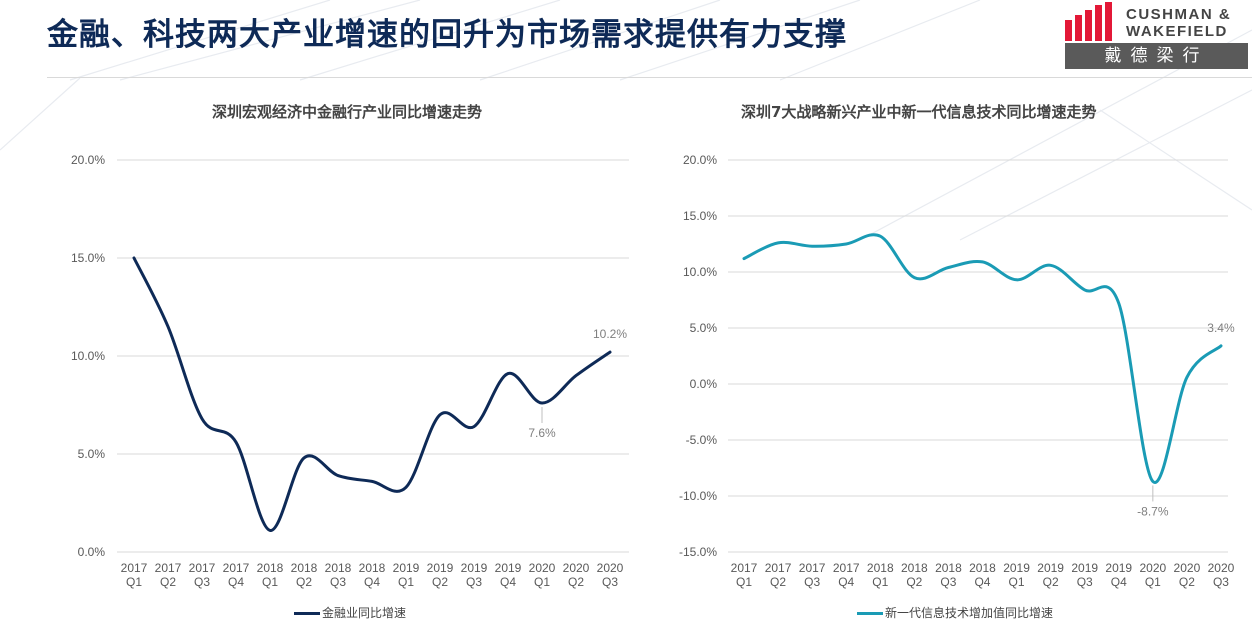  What do you see at coordinates (1088, 21) in the screenshot?
I see `building-logo-icon` at bounding box center [1088, 21].